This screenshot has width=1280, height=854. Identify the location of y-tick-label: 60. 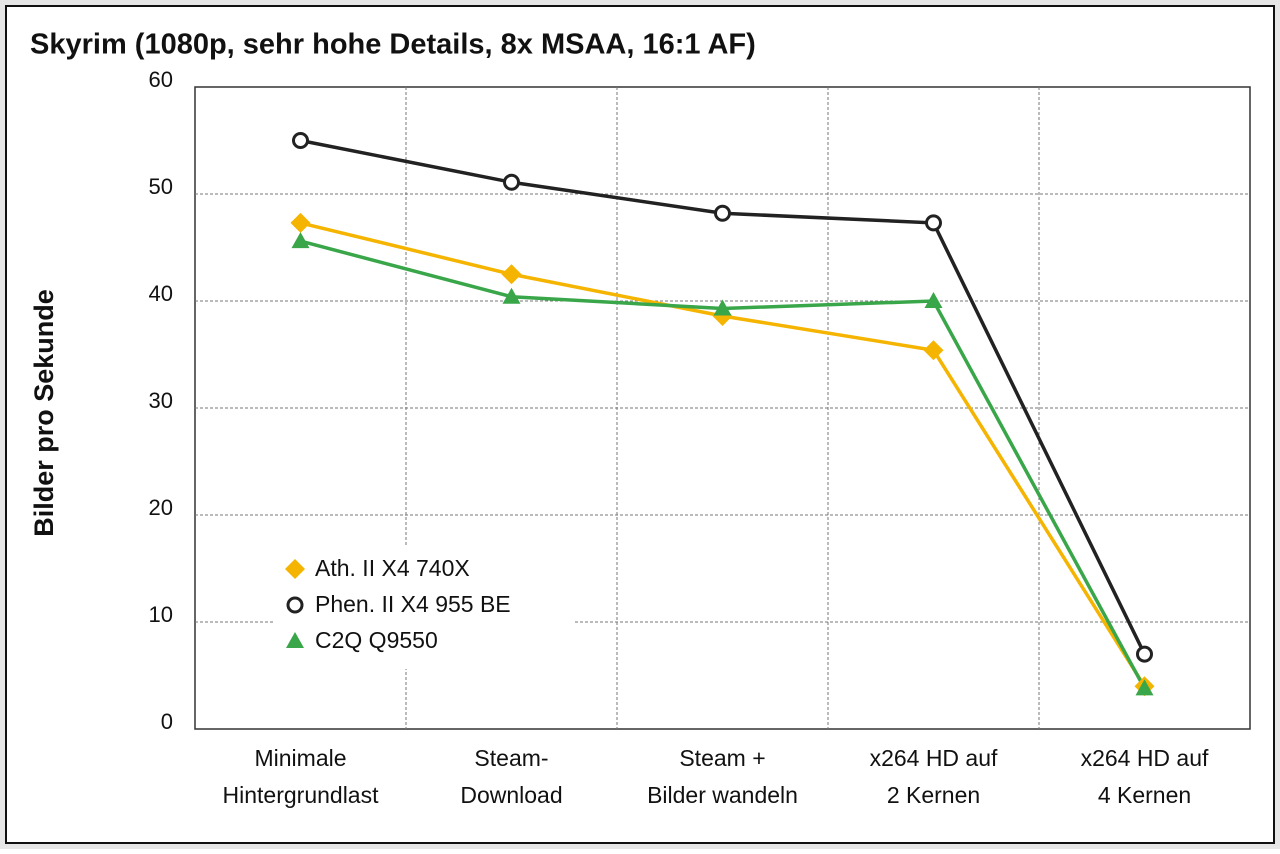
(161, 79).